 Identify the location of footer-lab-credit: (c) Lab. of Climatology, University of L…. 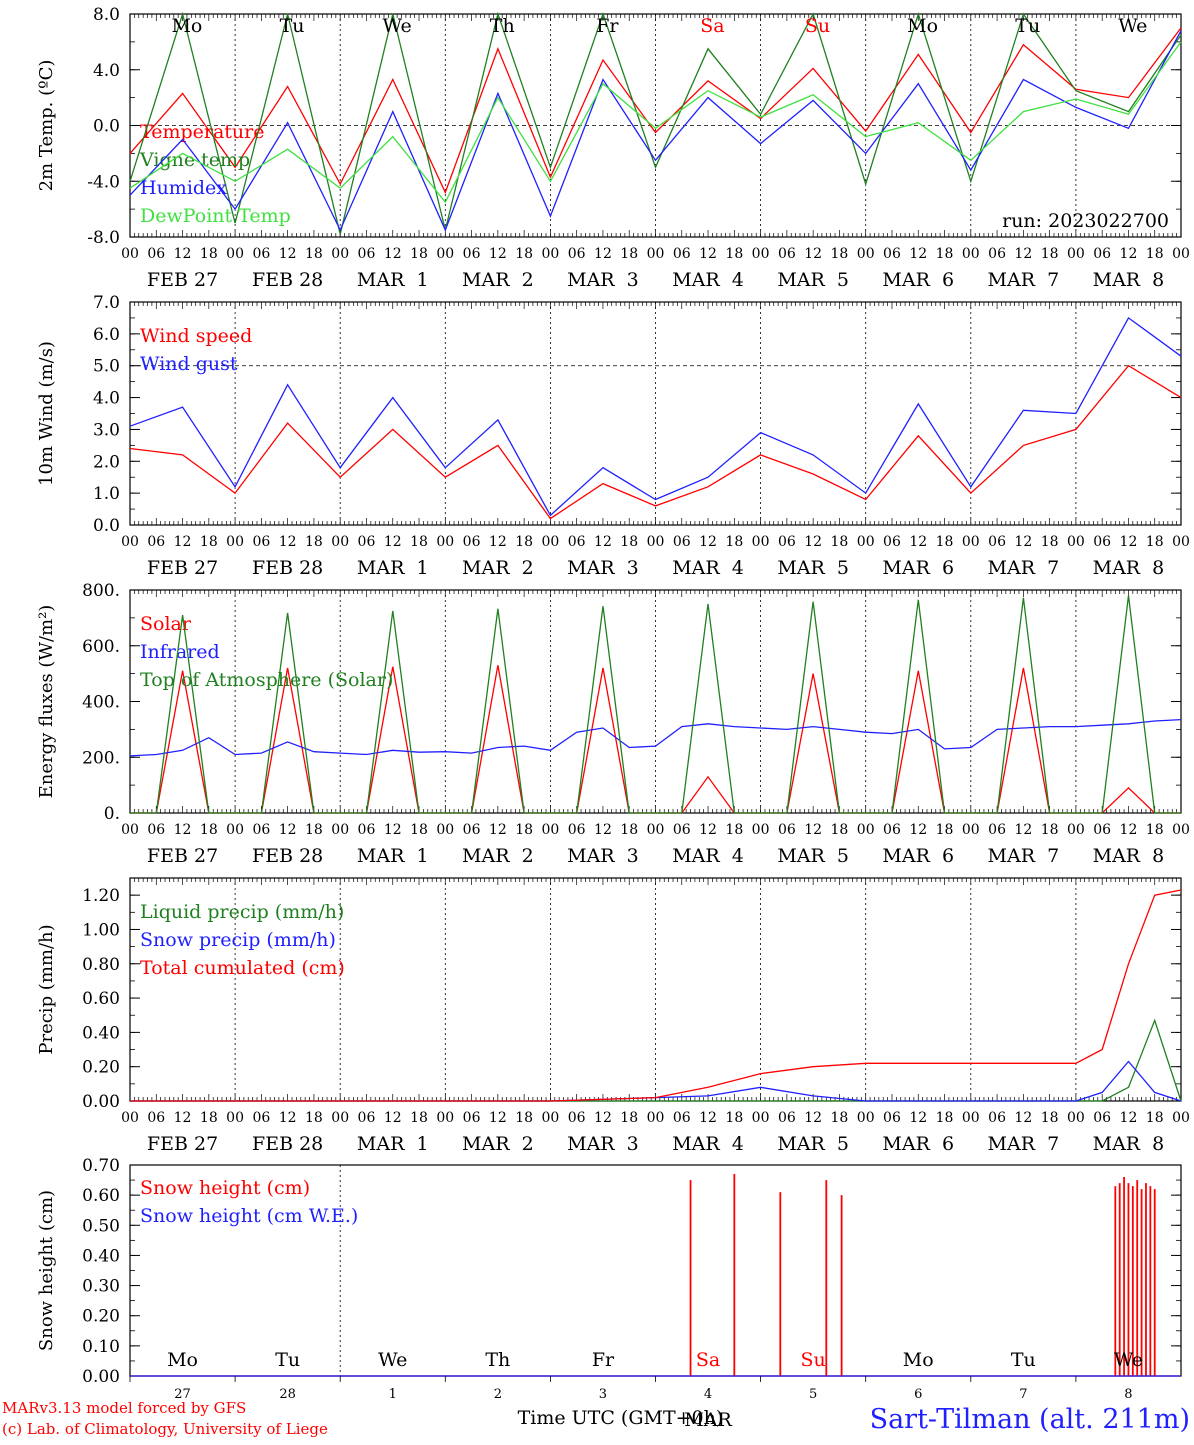
(165, 1429).